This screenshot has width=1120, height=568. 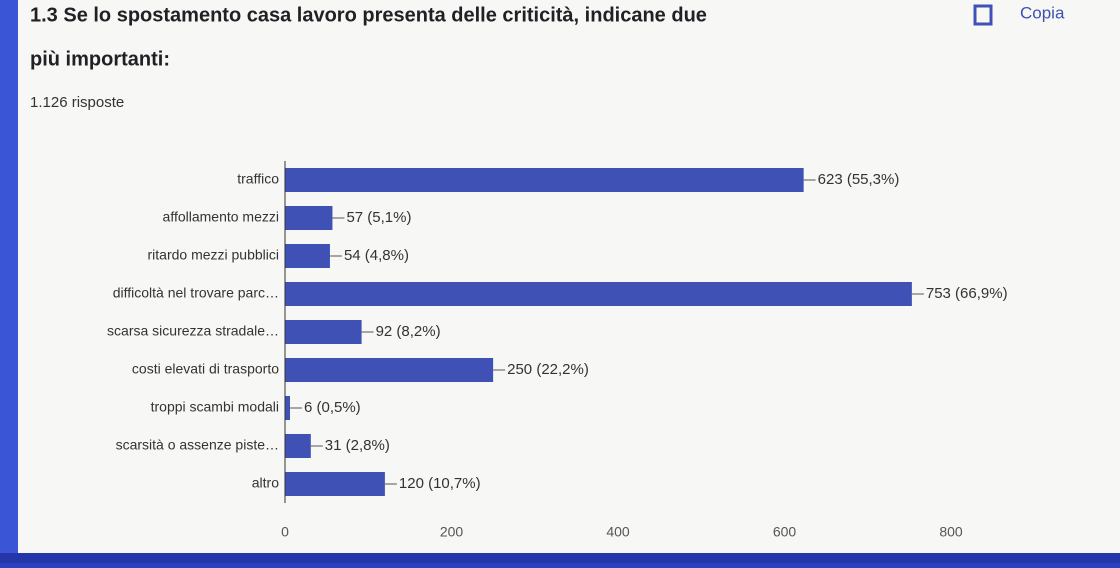 I want to click on data-label: 31 (2,8%), so click(x=357, y=445).